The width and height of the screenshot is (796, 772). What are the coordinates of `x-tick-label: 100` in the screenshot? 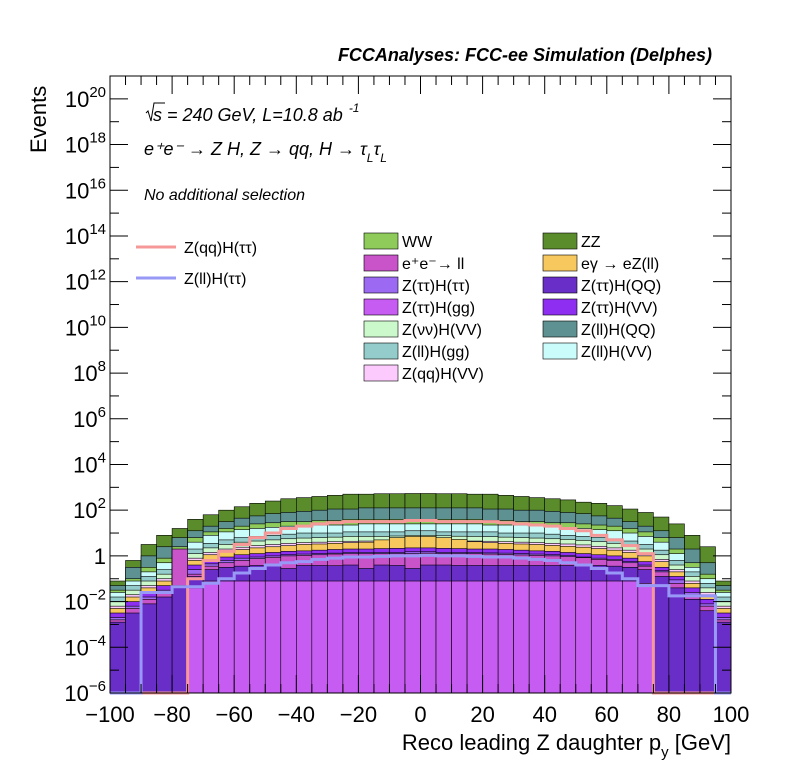 It's located at (731, 714).